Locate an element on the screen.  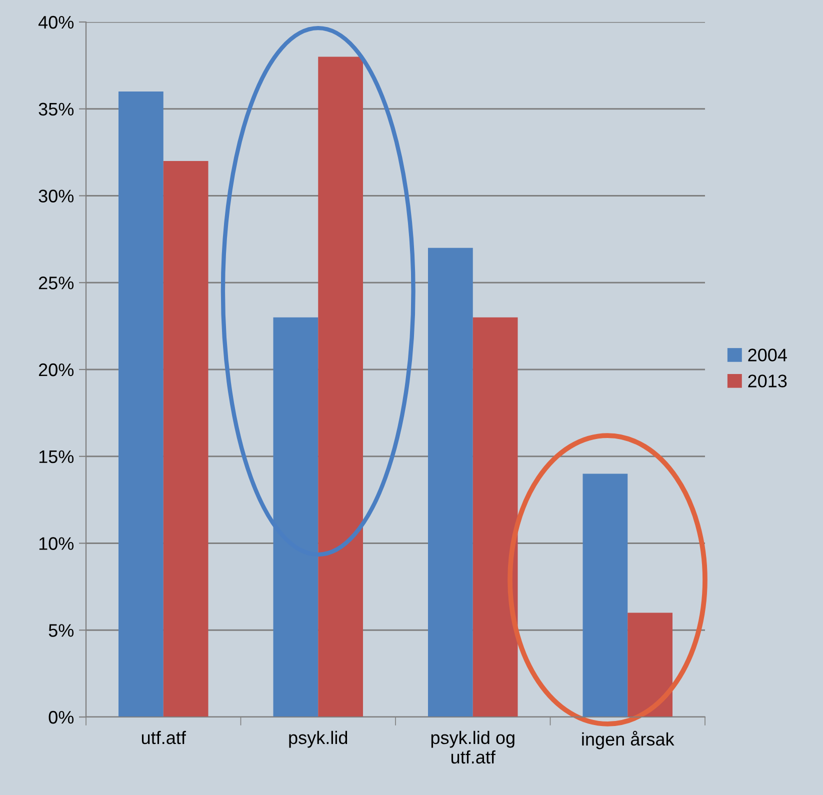
y-tick-label: 25% is located at coordinates (56, 283).